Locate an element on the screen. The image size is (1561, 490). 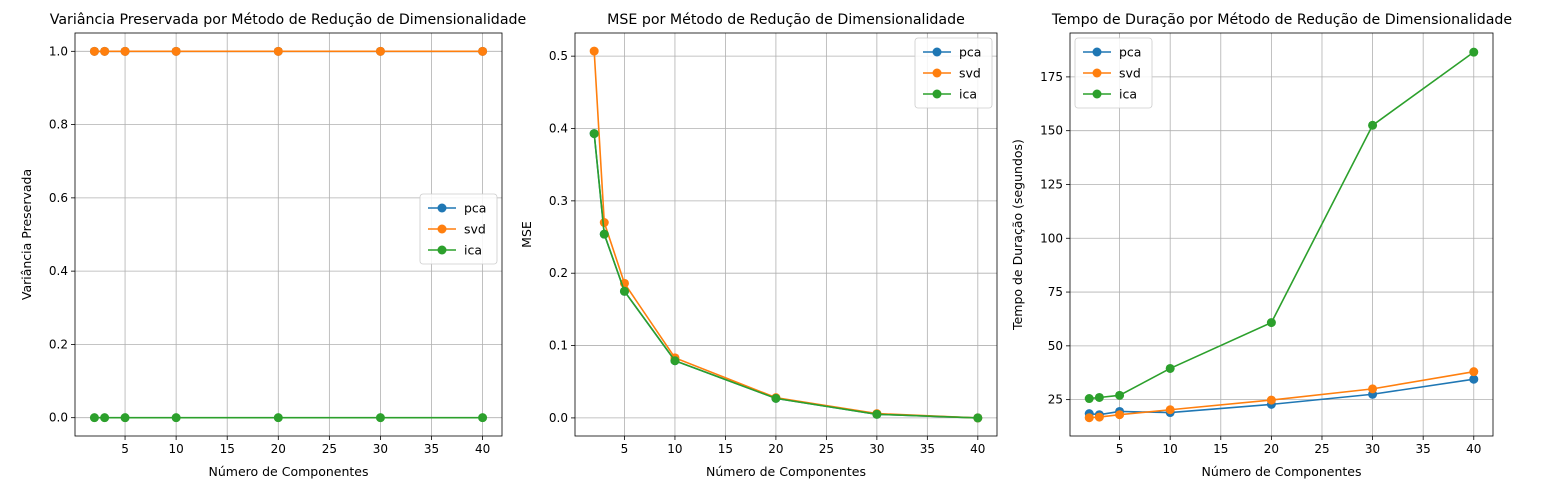
y-axis-label: Tempo de Duração (segundos) is located at coordinates (1017, 235).